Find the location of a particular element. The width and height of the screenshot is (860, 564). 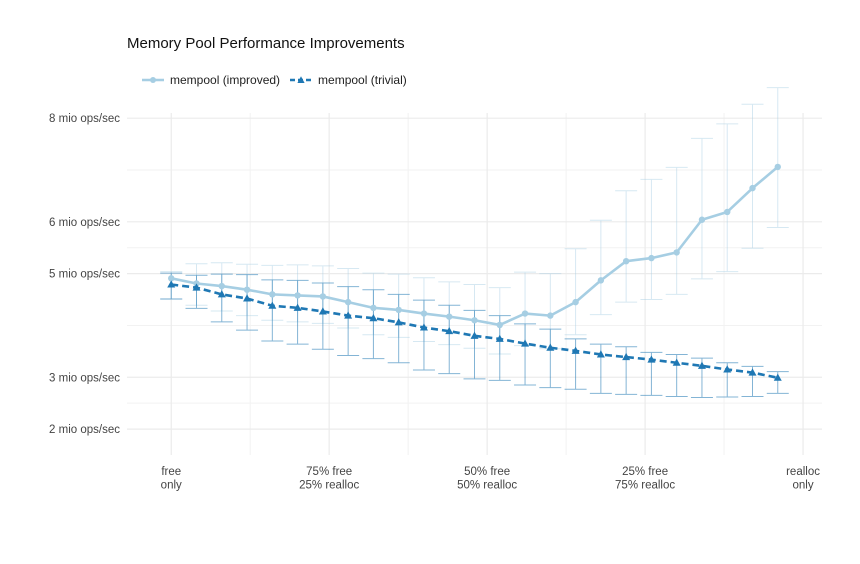

x-tick-label: 50% free 50% realloc is located at coordinates (487, 479).